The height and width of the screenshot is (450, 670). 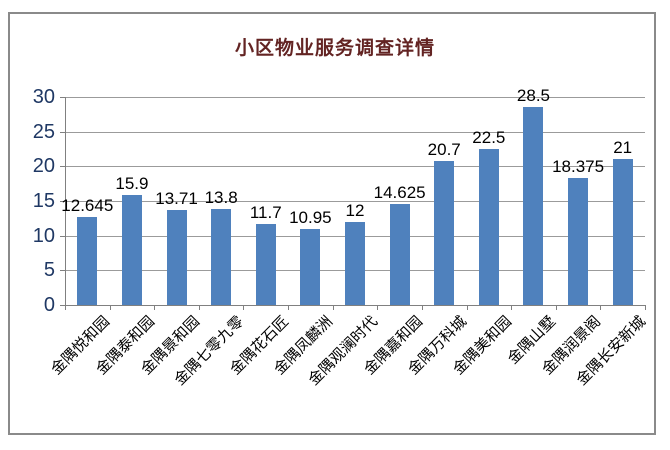 I want to click on data-label: 18.375, so click(x=578, y=166).